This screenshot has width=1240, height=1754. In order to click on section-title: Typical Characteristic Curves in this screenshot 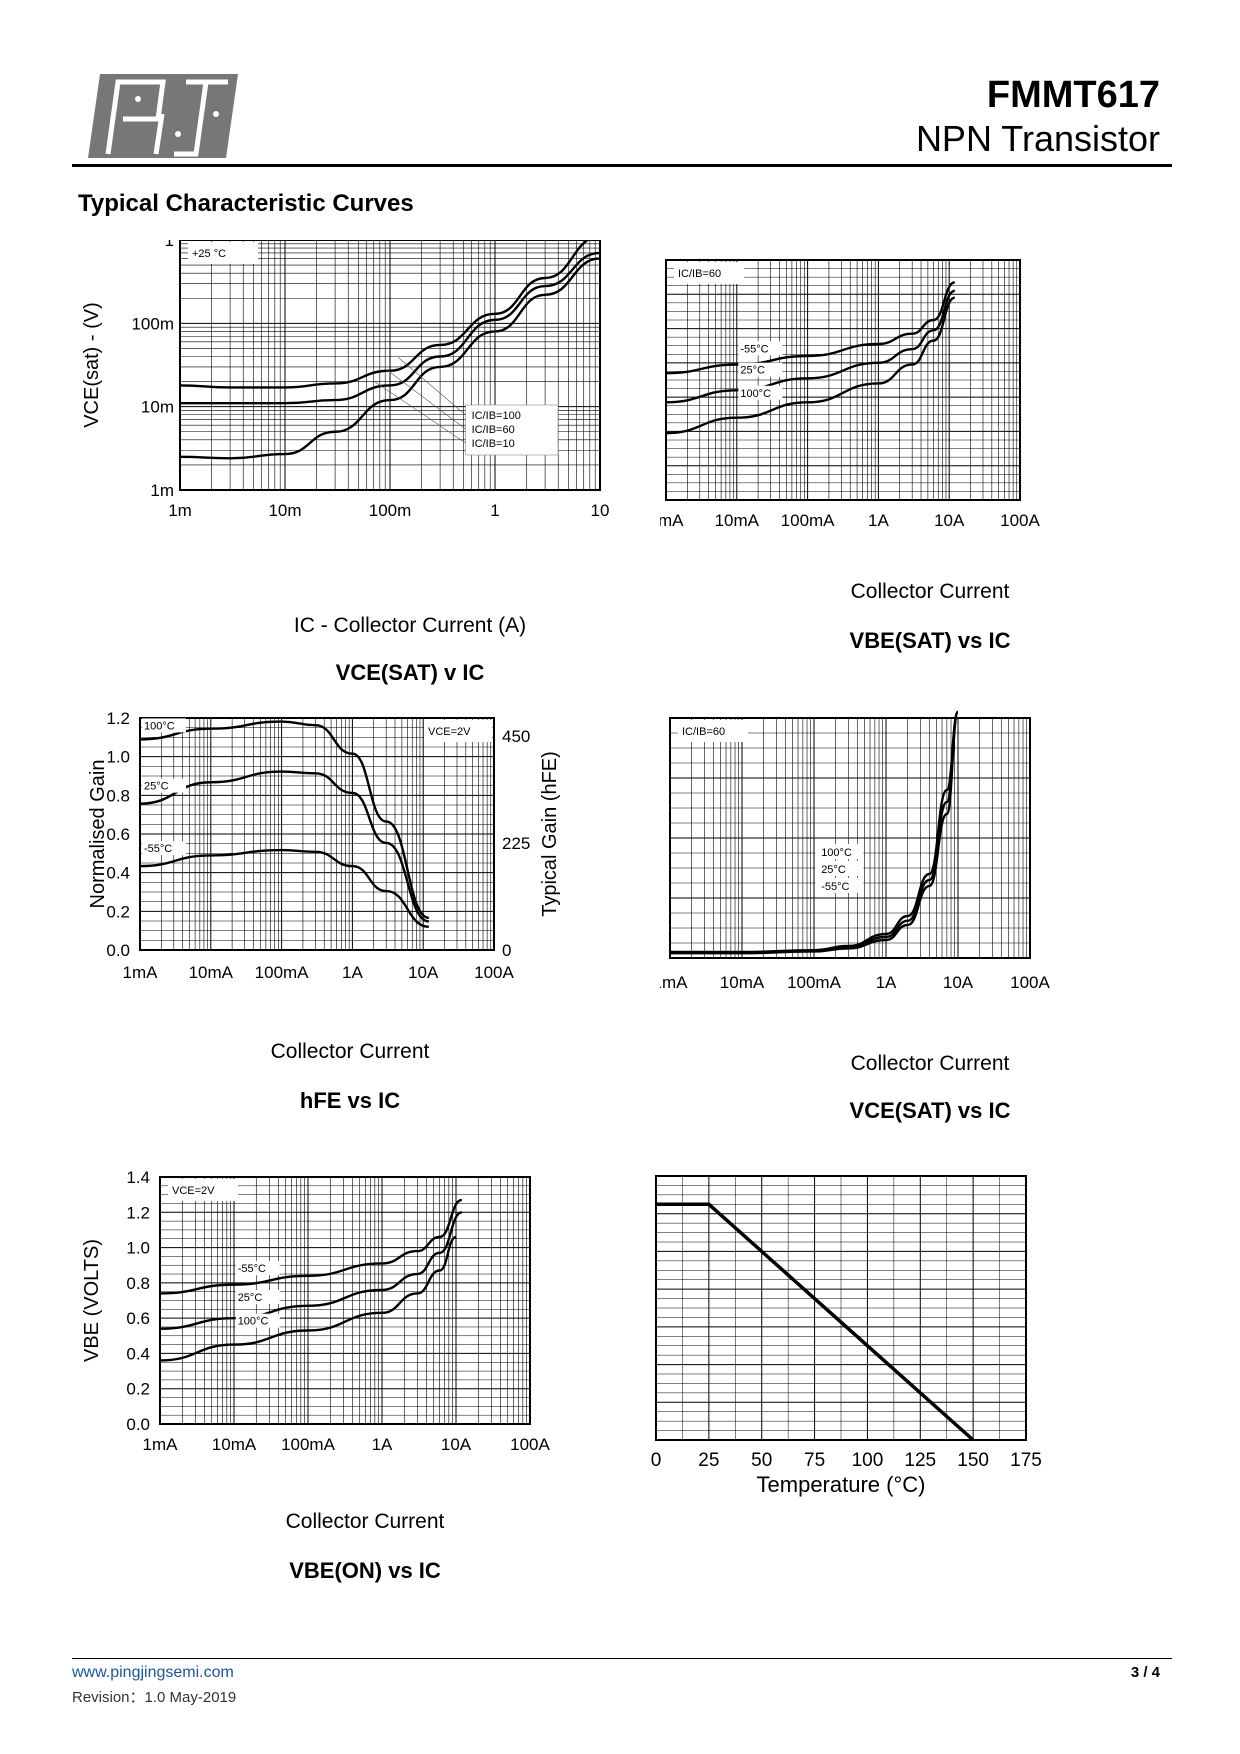, I will do `click(246, 203)`.